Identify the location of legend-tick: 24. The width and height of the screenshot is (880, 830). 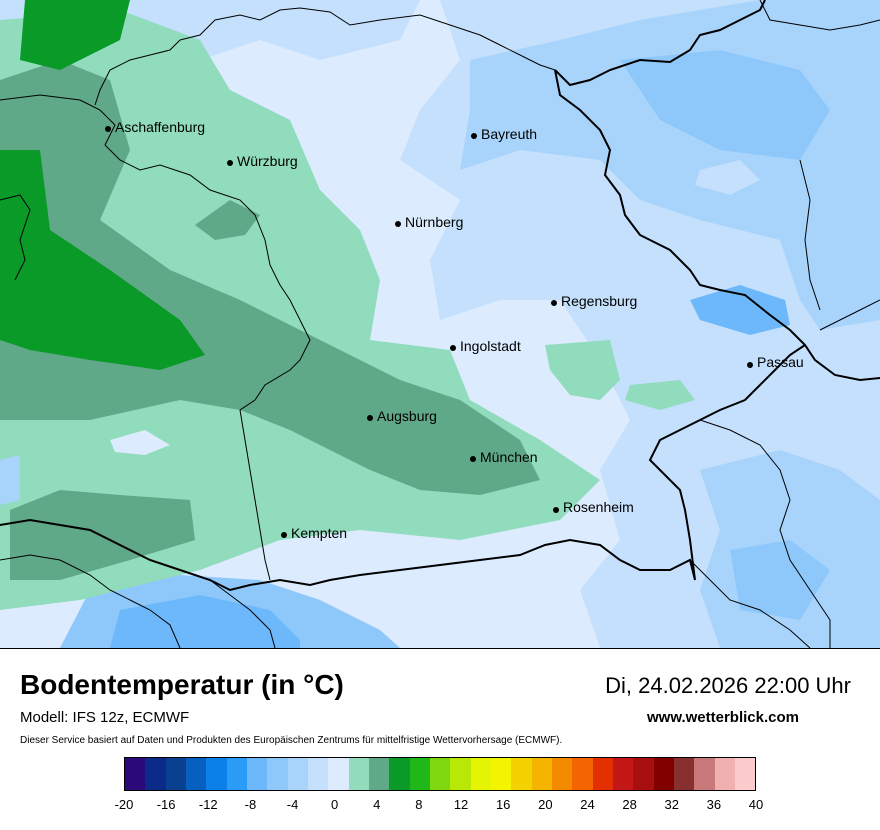
(587, 804).